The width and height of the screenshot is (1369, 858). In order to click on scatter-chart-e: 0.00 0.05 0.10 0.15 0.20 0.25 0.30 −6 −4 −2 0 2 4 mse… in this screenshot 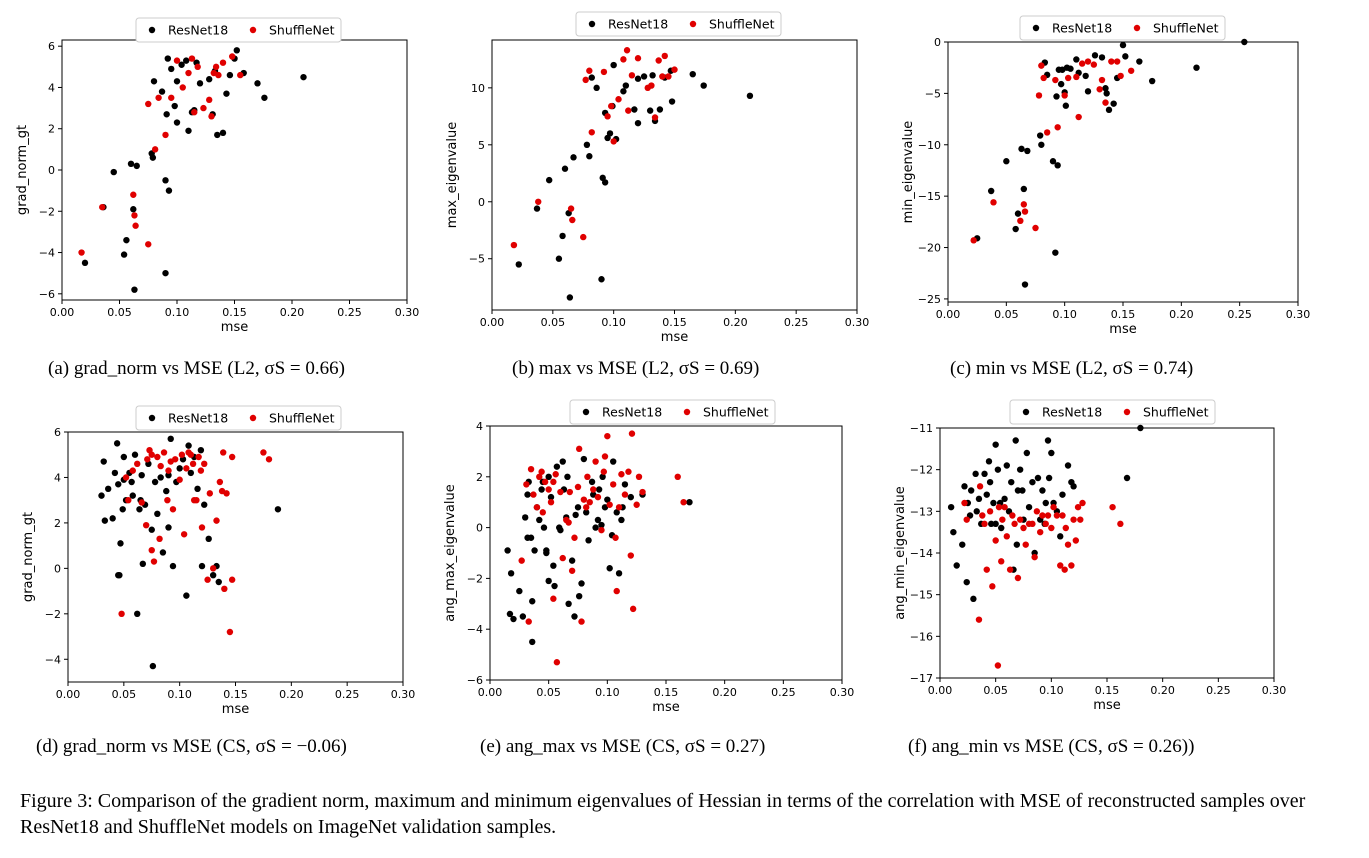, I will do `click(648, 557)`.